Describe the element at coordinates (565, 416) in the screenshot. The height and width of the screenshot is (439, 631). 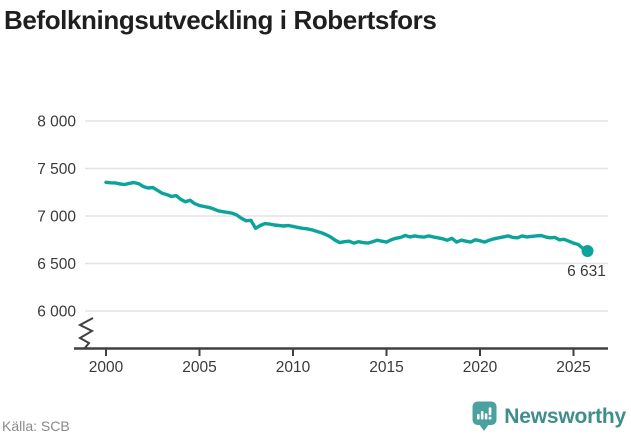
I see `brand-name: Newsworthy` at that location.